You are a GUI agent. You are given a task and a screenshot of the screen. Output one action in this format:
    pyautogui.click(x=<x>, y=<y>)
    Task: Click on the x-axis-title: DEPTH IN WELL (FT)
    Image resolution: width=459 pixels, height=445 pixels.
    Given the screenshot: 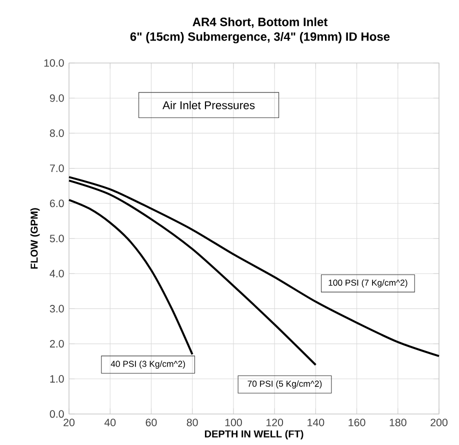 What is the action you would take?
    pyautogui.click(x=254, y=435)
    